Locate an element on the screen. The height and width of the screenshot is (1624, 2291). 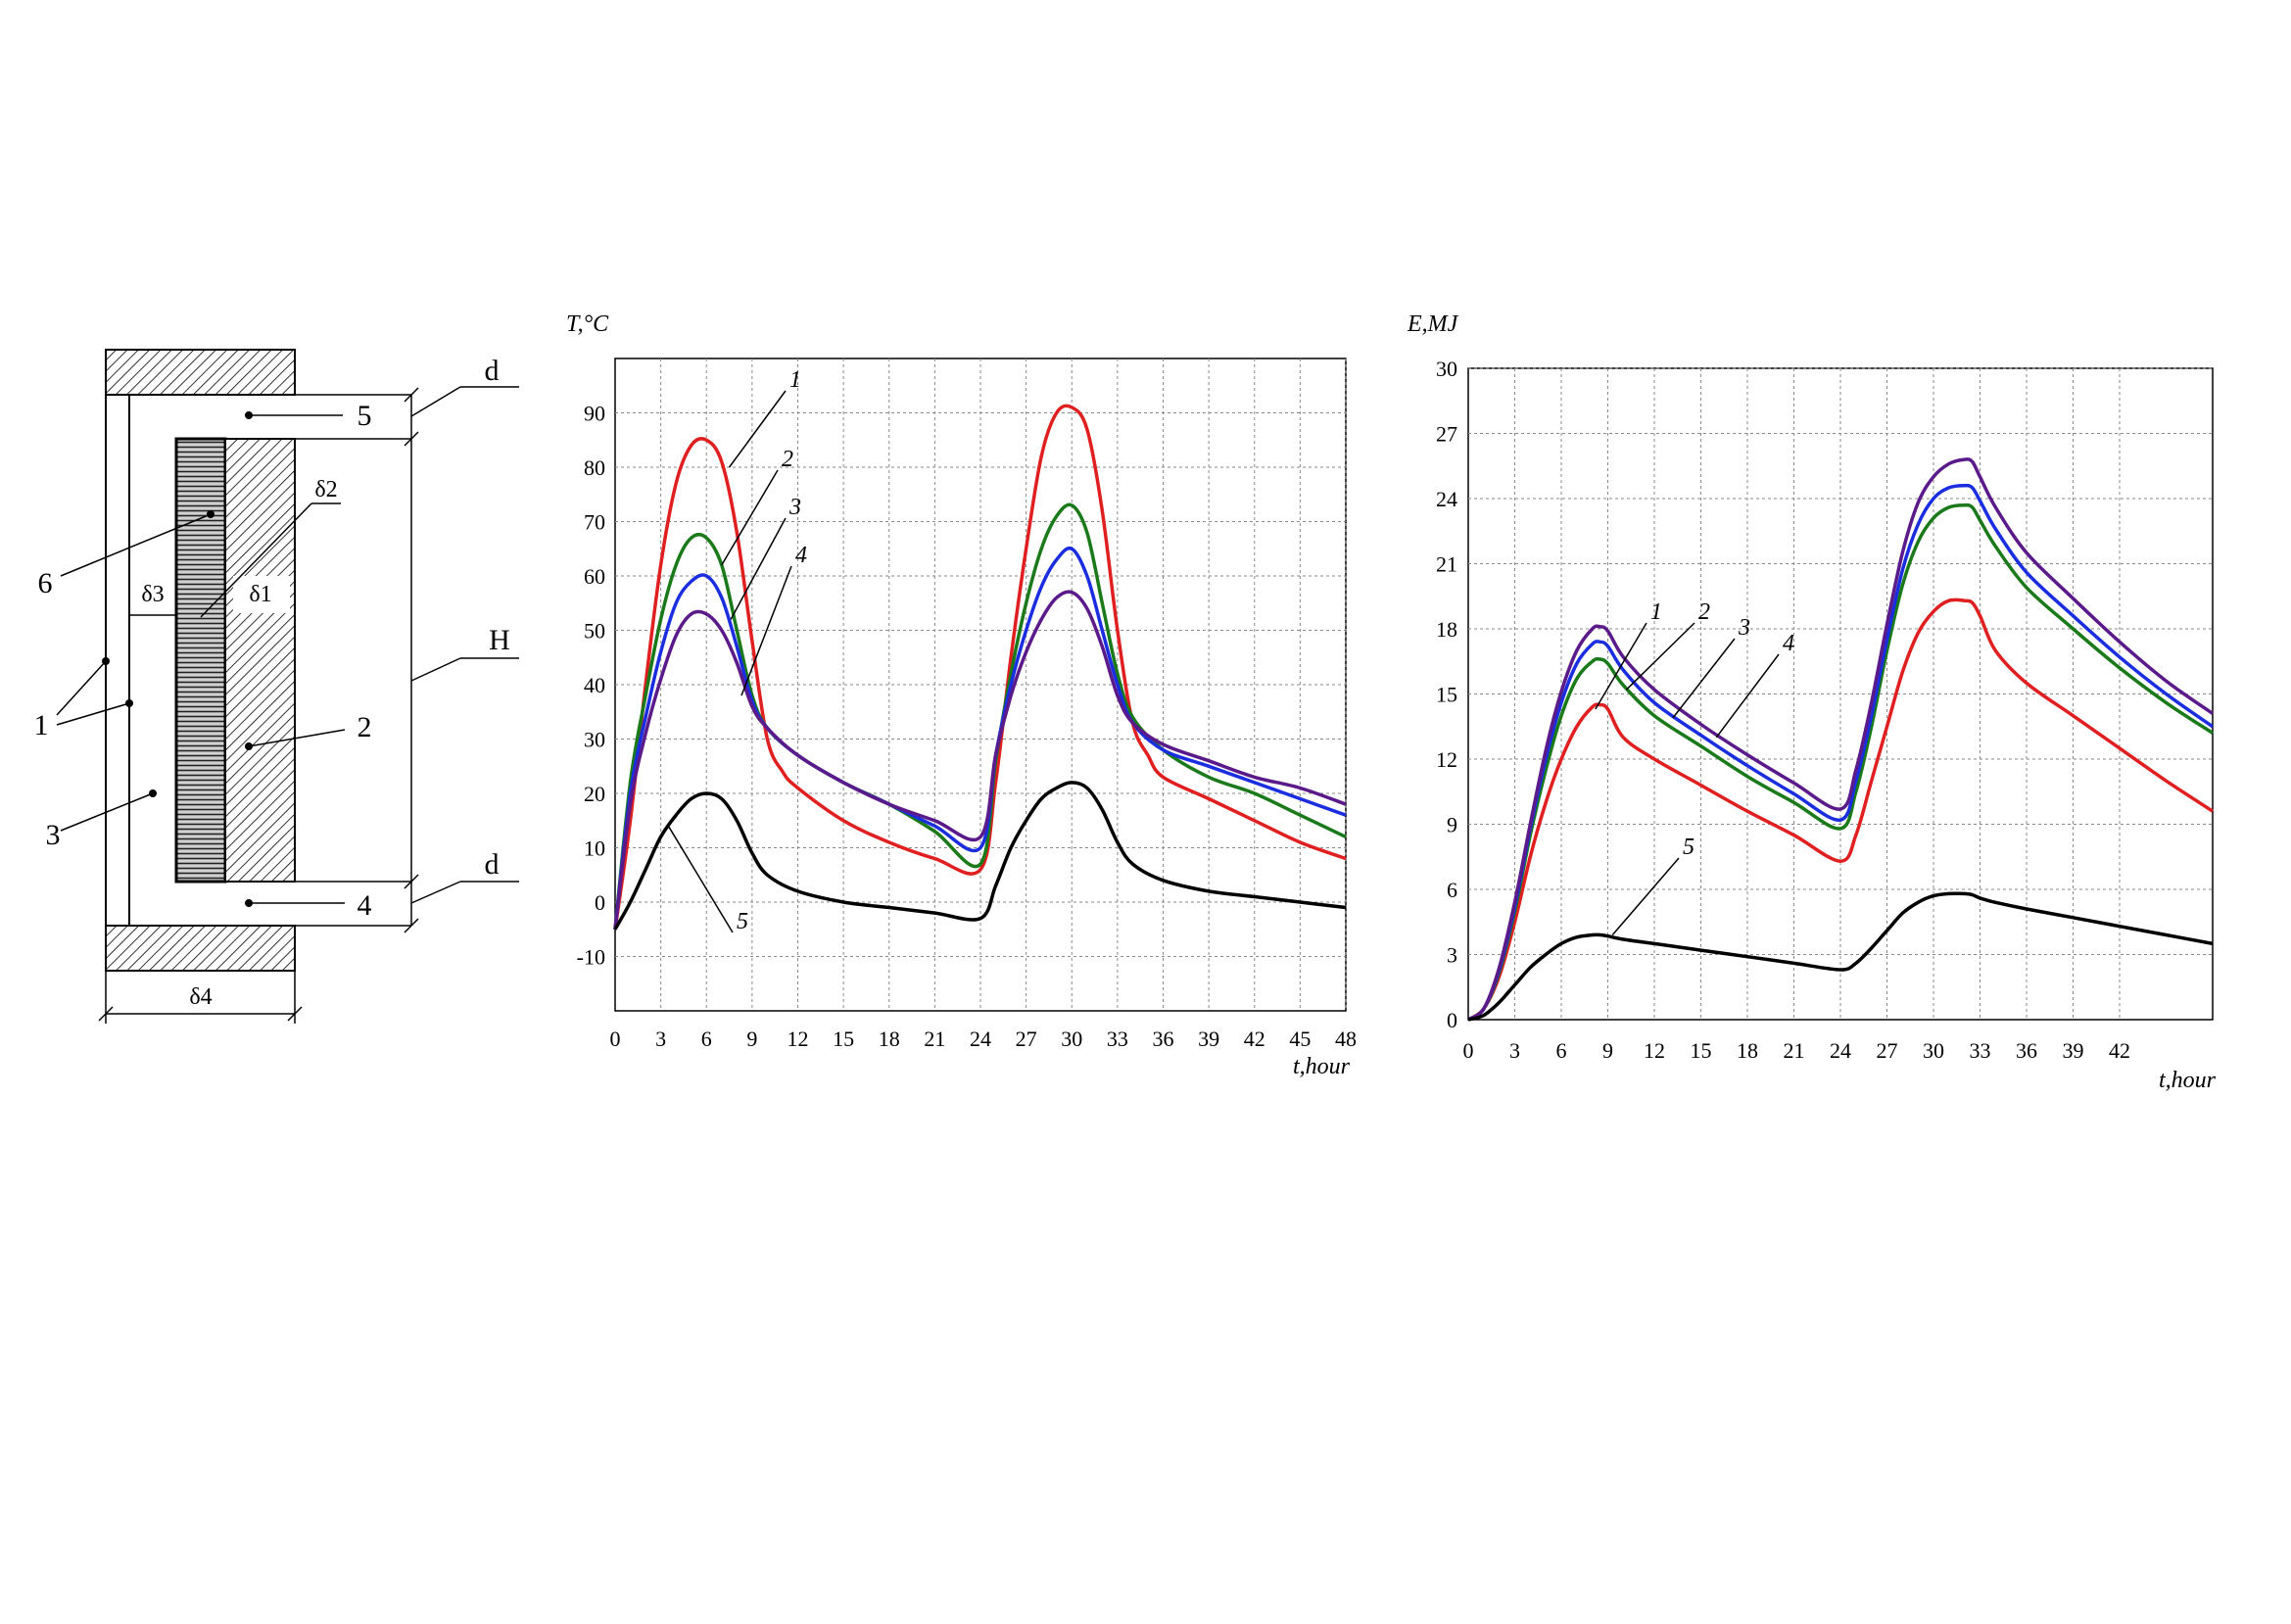
x-tick-label: 48 is located at coordinates (1346, 1039).